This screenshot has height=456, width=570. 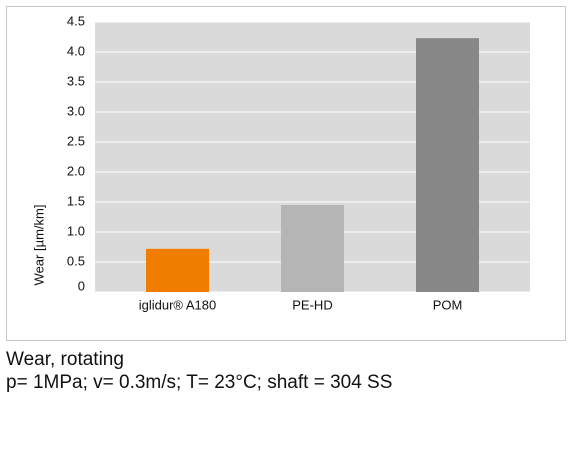 What do you see at coordinates (65, 359) in the screenshot?
I see `caption-title: Wear, rotating` at bounding box center [65, 359].